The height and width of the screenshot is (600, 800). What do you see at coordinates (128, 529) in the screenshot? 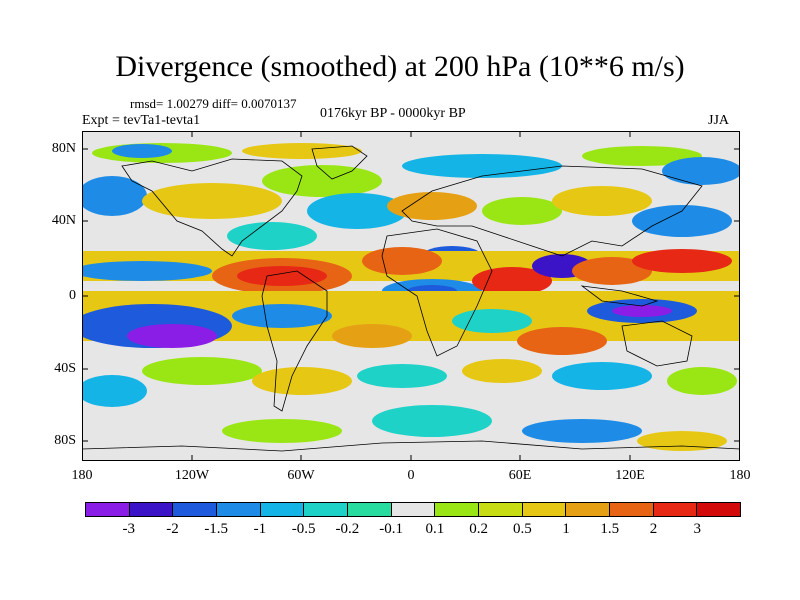
I see `colorbar-label: -3` at bounding box center [128, 529].